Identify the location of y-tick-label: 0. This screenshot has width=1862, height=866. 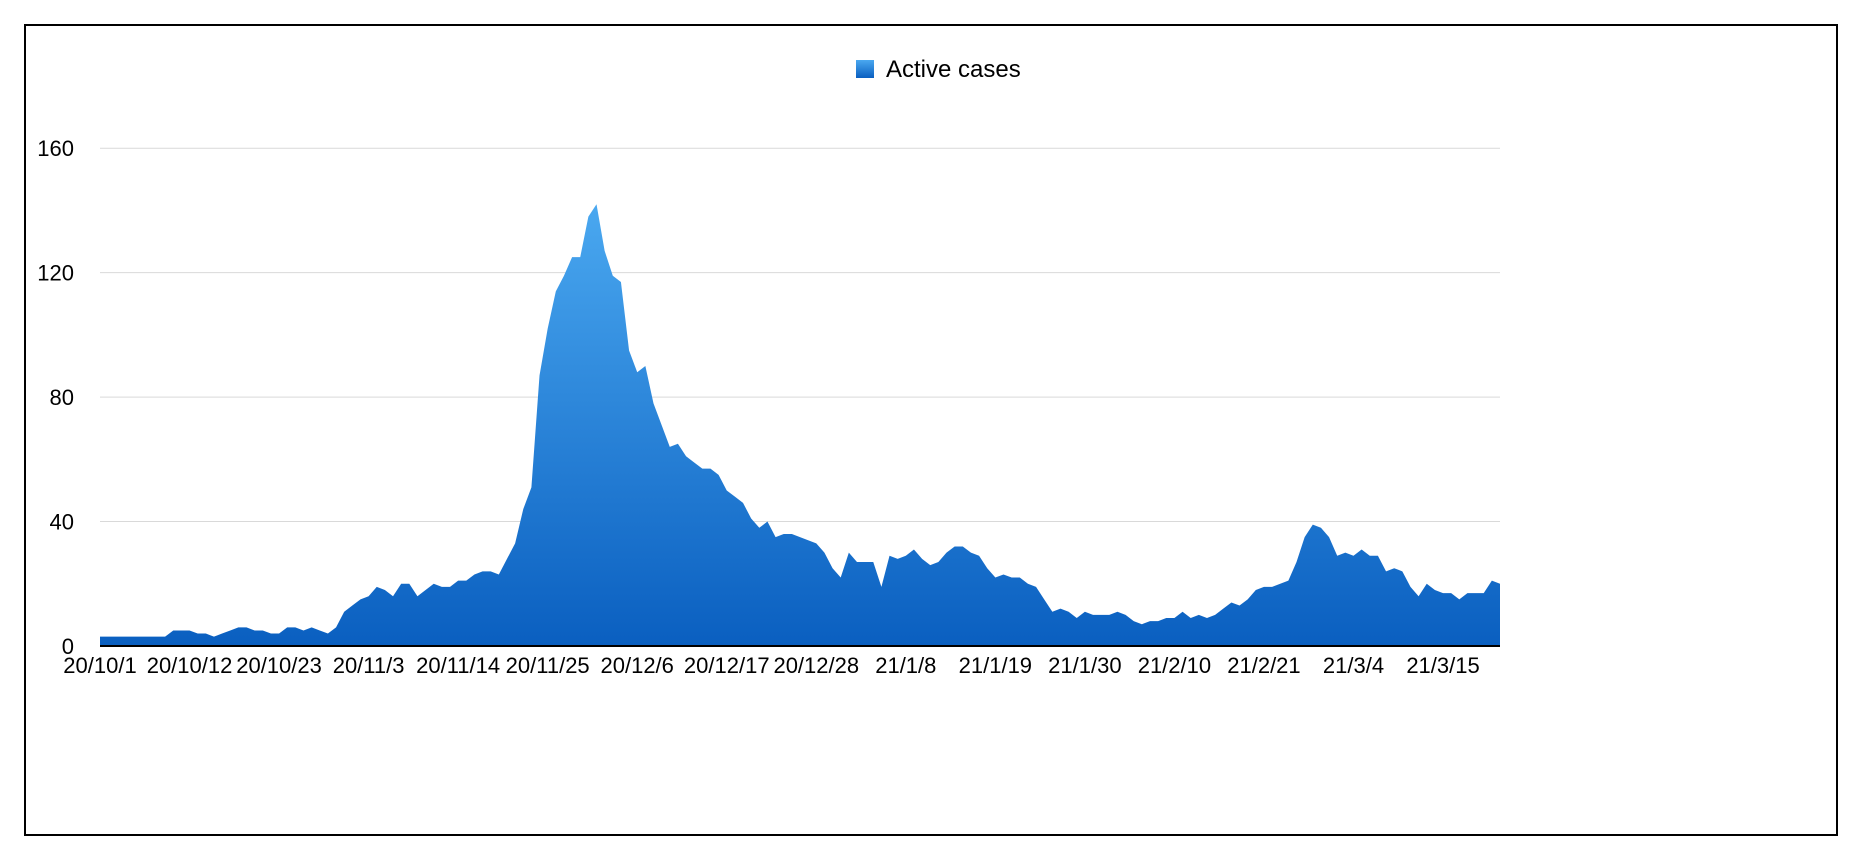
(68, 646).